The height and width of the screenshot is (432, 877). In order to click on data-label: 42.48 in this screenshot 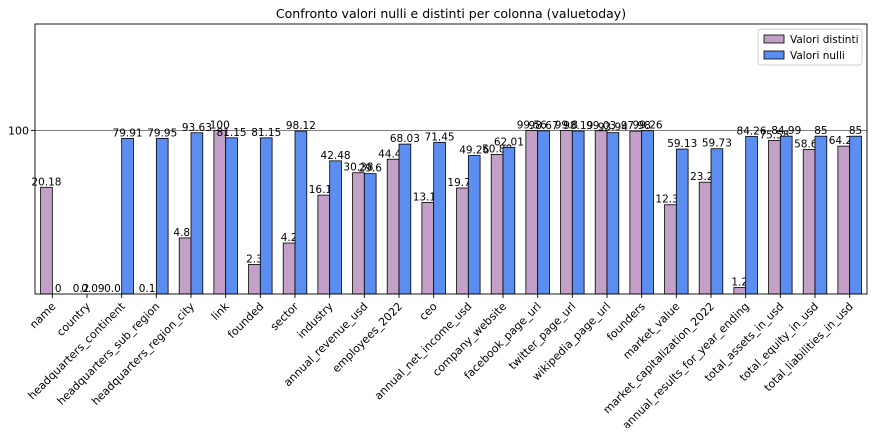, I will do `click(336, 156)`.